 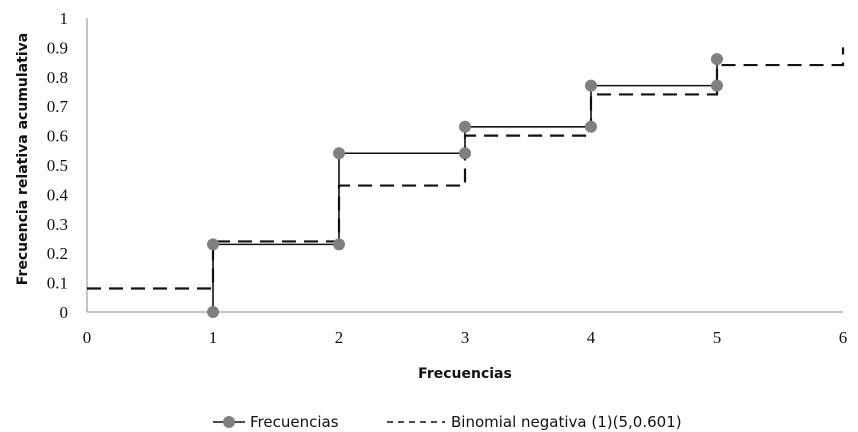 What do you see at coordinates (57, 77) in the screenshot?
I see `y-tick-label: 0.8` at bounding box center [57, 77].